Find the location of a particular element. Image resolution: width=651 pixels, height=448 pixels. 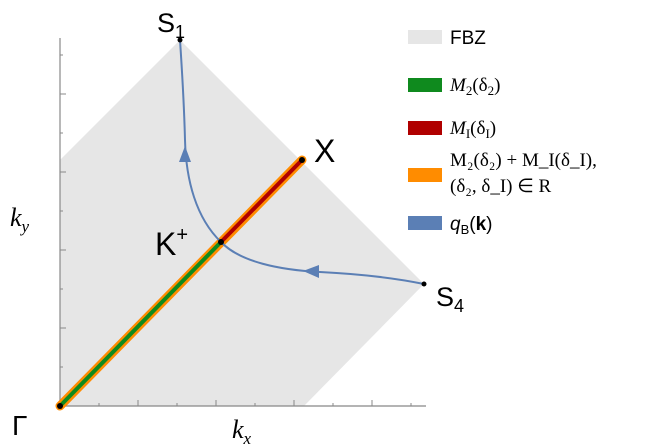

point-s4 is located at coordinates (424, 284).